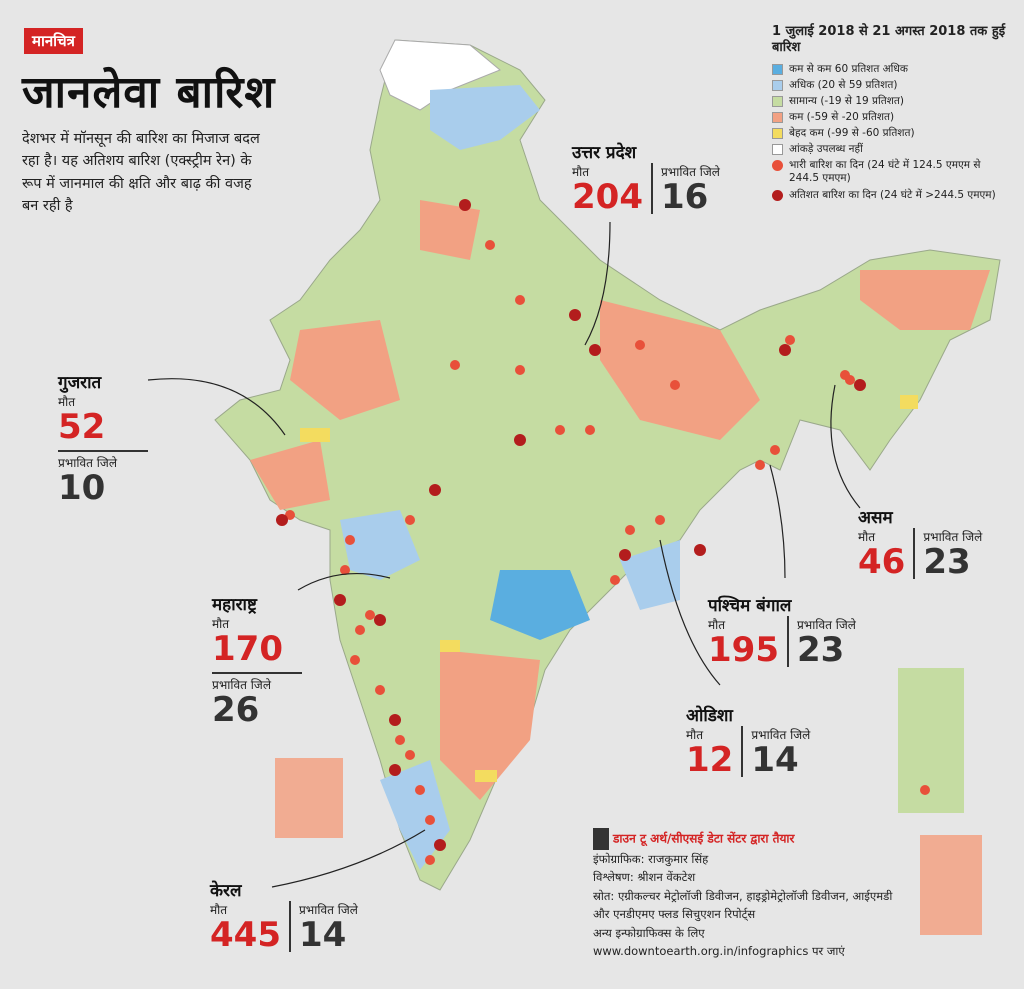  What do you see at coordinates (852, 133) in the screenshot?
I see `legend-label: बेहद कम (-99 से -60 प्रतिशत)` at bounding box center [852, 133].